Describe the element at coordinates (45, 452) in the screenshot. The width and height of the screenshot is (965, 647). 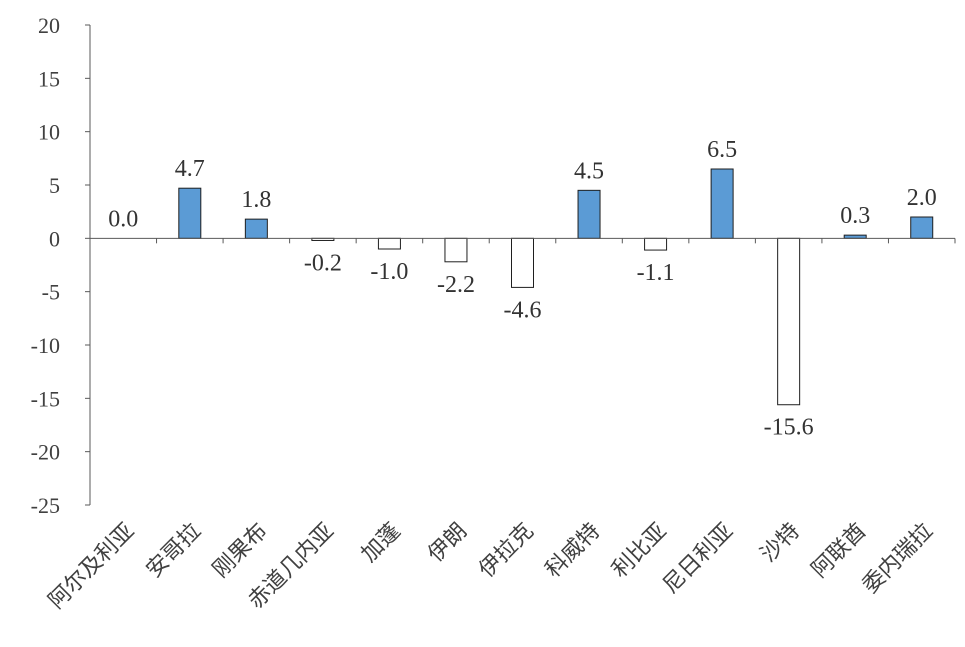
I see `y-tick-label: -20` at that location.